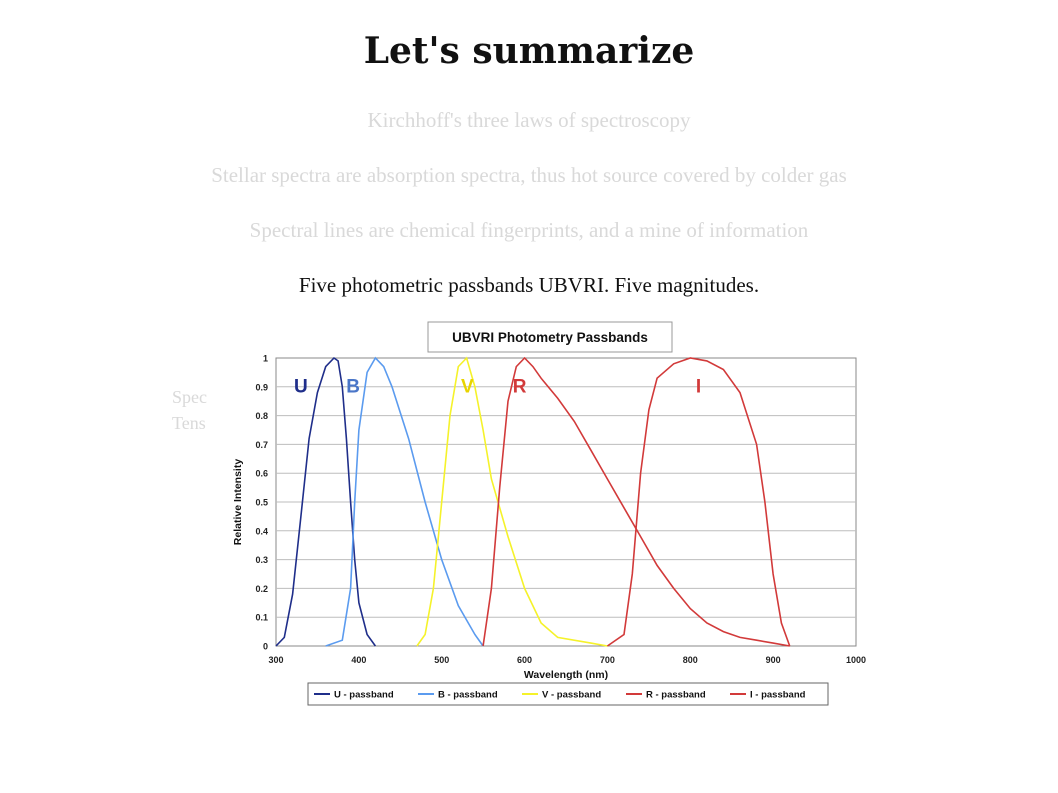 The image size is (1058, 793). I want to click on band-letter-r: R, so click(520, 387).